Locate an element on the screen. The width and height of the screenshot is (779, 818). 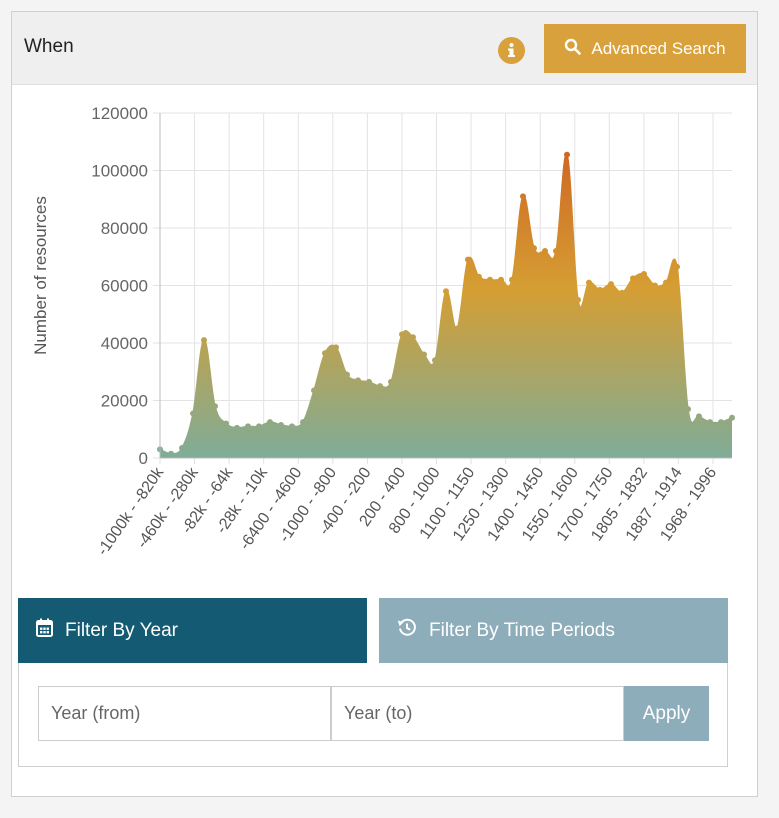
calendar-icon is located at coordinates (44, 630).